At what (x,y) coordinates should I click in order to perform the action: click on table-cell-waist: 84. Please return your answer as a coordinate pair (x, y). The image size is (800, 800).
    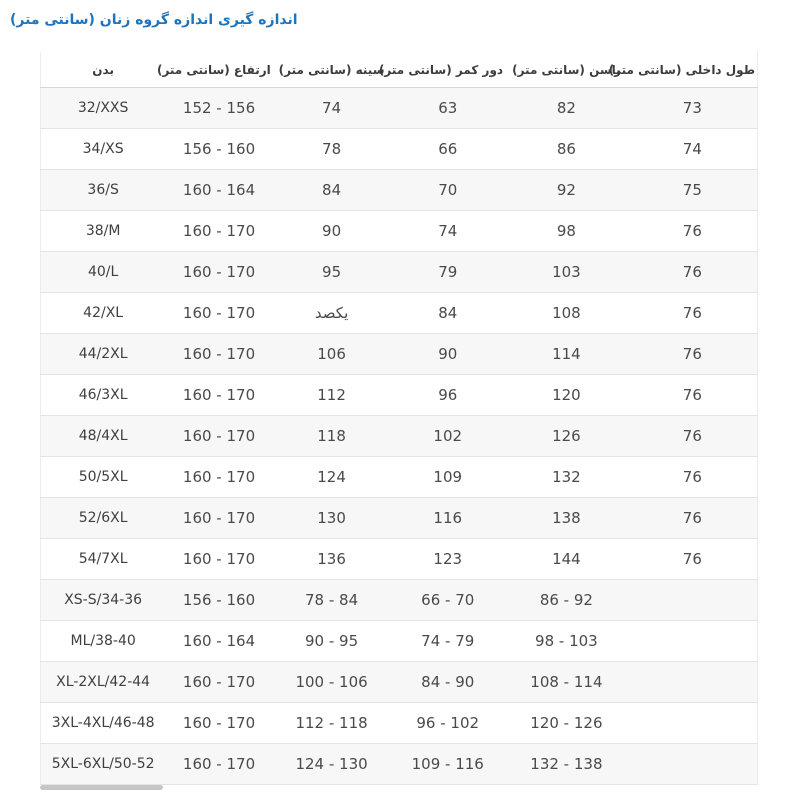
    Looking at the image, I should click on (448, 313).